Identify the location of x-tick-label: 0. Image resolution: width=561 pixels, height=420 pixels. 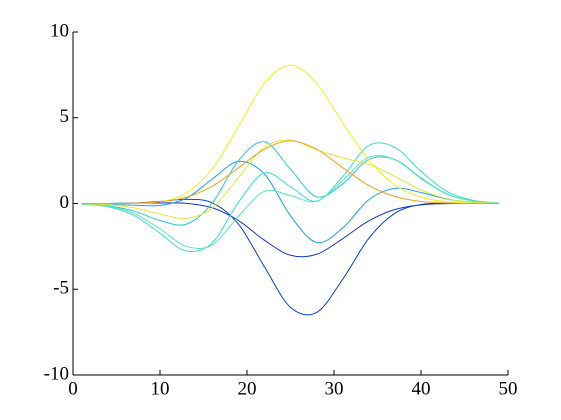
(73, 388).